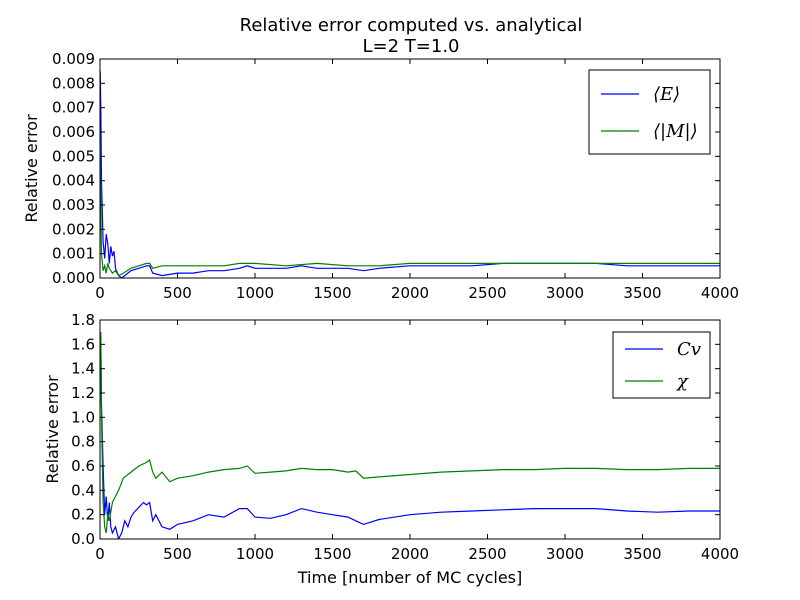 This screenshot has height=600, width=800. What do you see at coordinates (411, 46) in the screenshot?
I see `chart-title-line2: L=2 T=1.0` at bounding box center [411, 46].